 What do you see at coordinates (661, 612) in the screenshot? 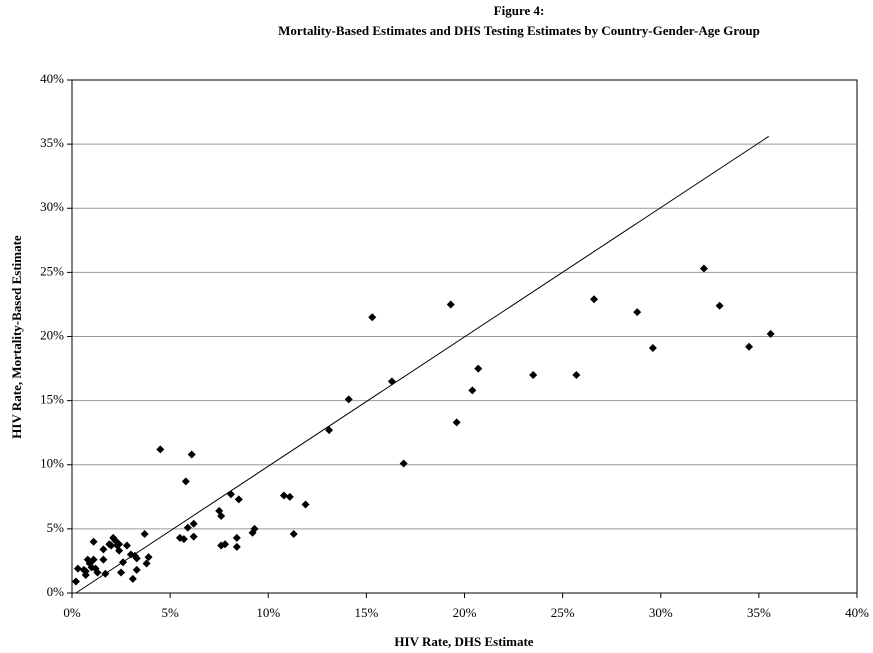
I see `x-tick-label: 30%` at bounding box center [661, 612].